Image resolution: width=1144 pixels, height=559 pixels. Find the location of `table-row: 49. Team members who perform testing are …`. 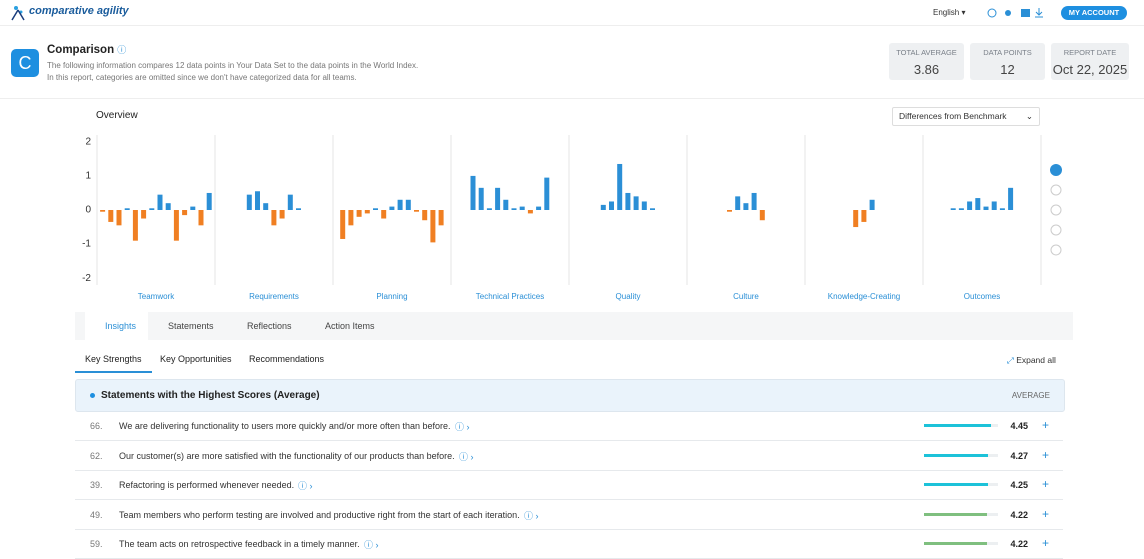

table-row: 49. Team members who perform testing are … is located at coordinates (569, 515).